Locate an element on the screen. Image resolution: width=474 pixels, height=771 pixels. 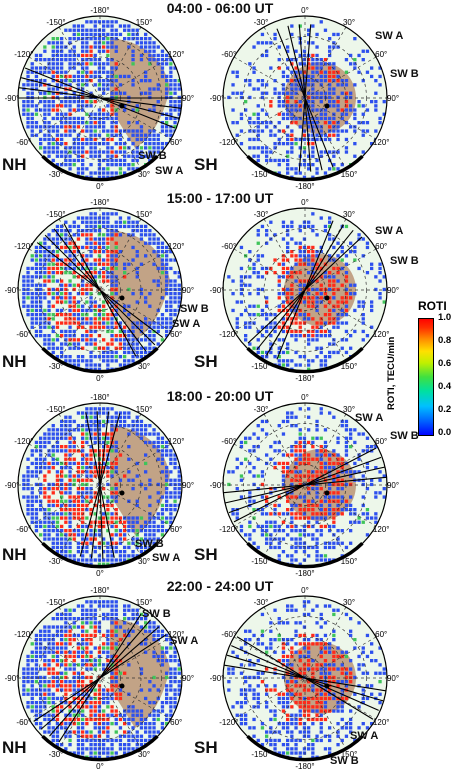
time-label-4: 22:00 - 24:00 UT is located at coordinates (220, 586).